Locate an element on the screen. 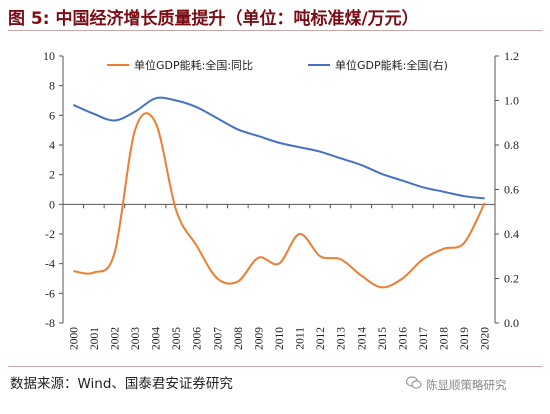  left-tick-label: 6 is located at coordinates (52, 115).